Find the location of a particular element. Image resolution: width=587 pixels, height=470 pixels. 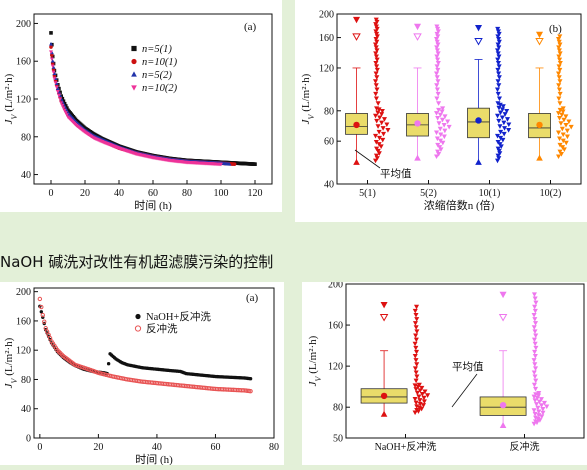

outlier-marker is located at coordinates (384, 317).